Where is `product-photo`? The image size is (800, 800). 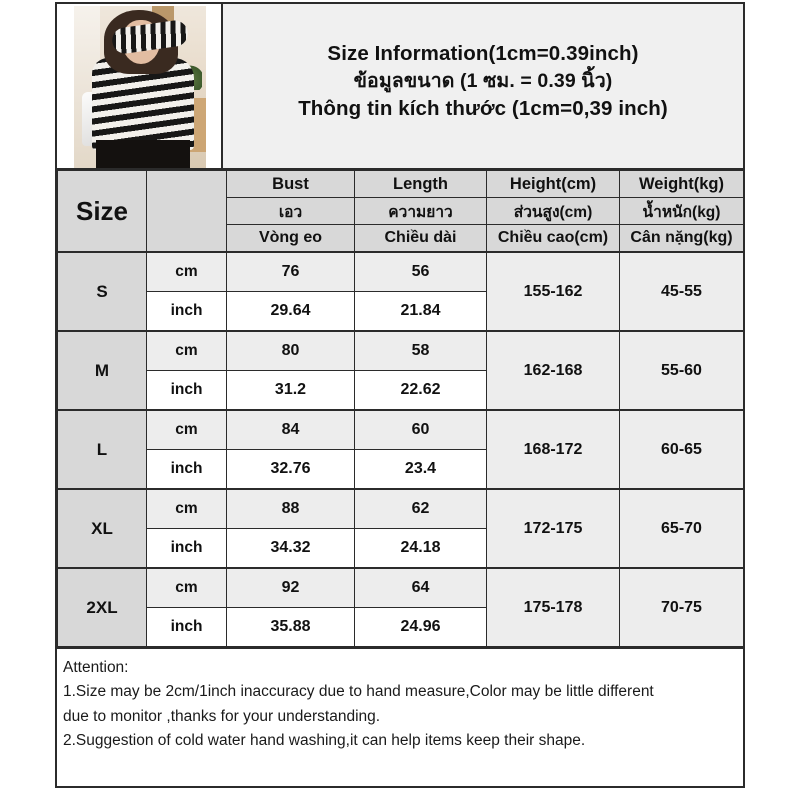 product-photo is located at coordinates (140, 87).